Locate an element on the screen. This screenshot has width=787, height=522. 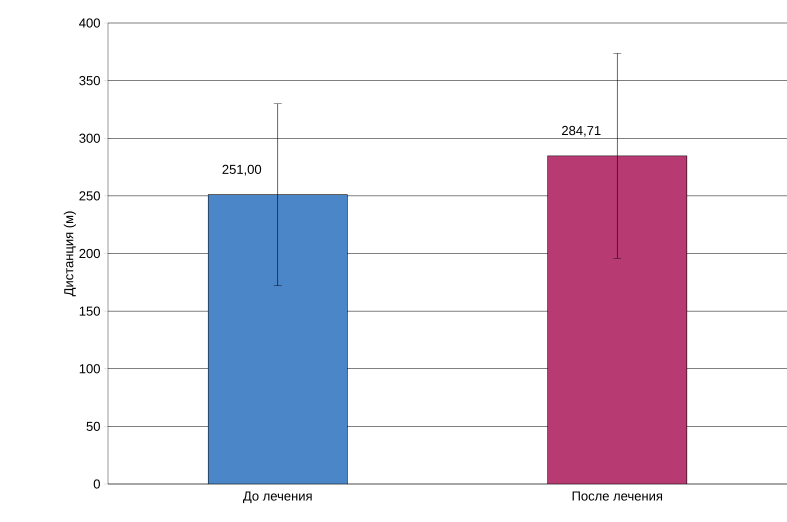
data-label: 251,00 is located at coordinates (242, 170).